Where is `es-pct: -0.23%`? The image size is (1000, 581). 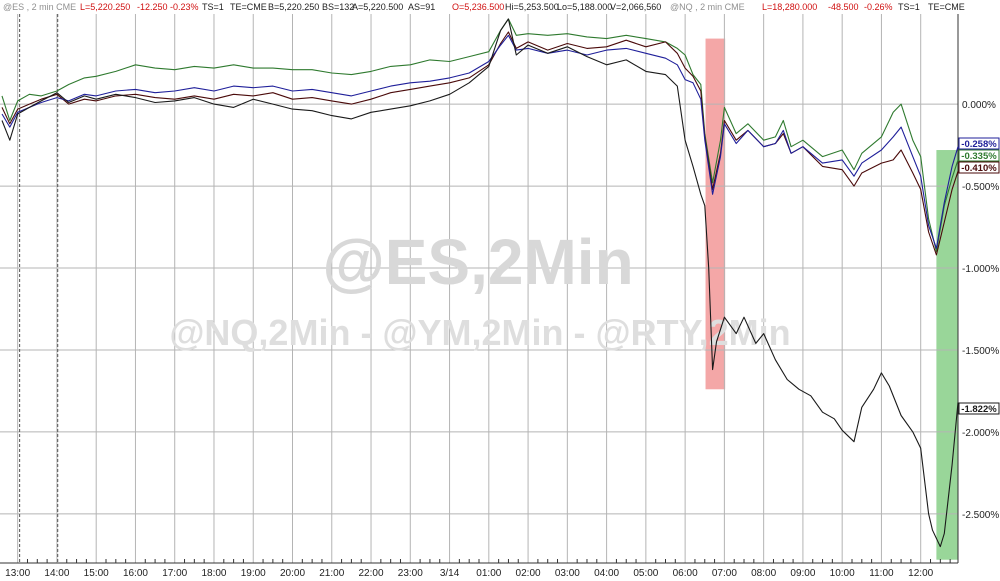 es-pct: -0.23% is located at coordinates (184, 7).